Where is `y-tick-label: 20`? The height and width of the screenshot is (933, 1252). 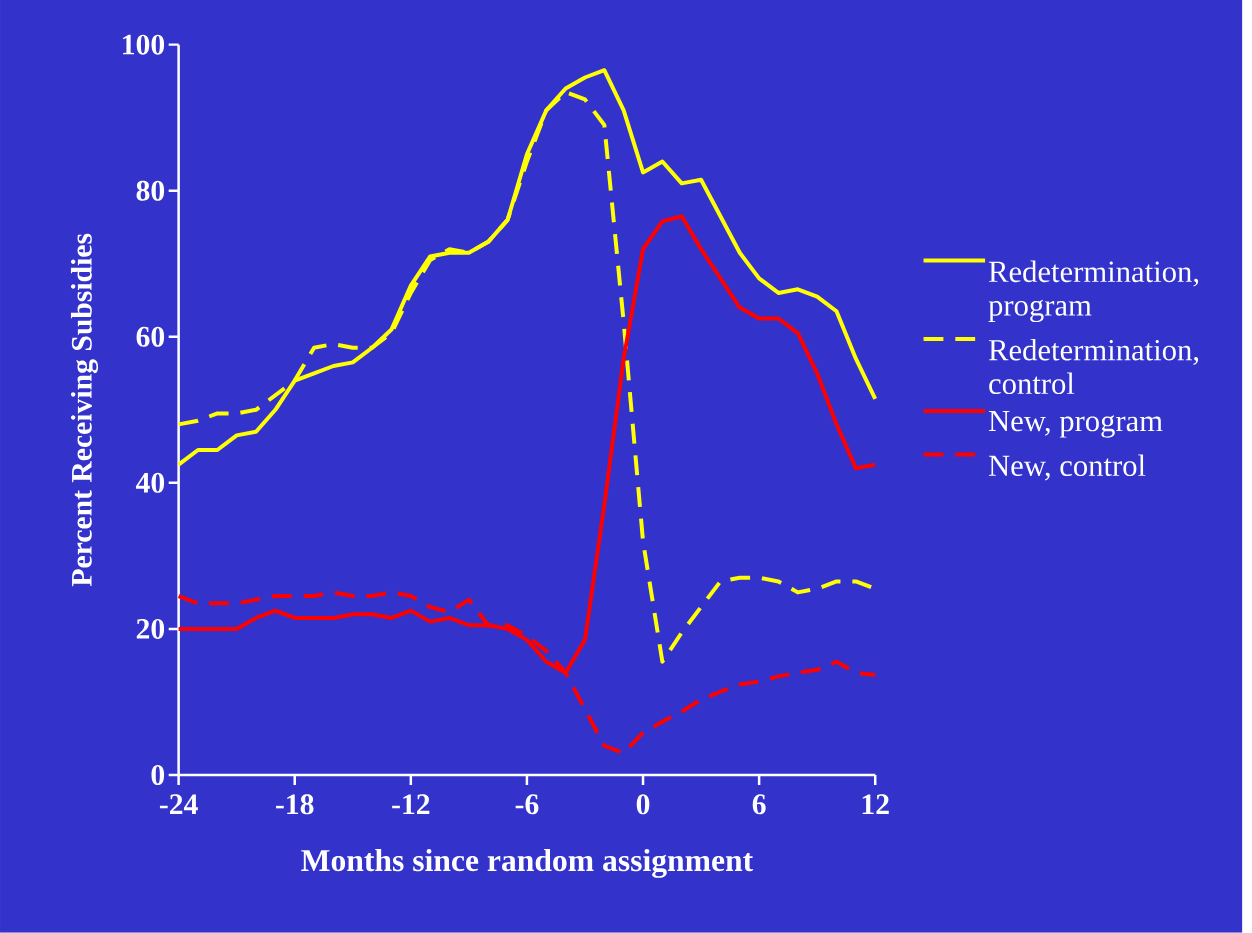
y-tick-label: 20 is located at coordinates (150, 629).